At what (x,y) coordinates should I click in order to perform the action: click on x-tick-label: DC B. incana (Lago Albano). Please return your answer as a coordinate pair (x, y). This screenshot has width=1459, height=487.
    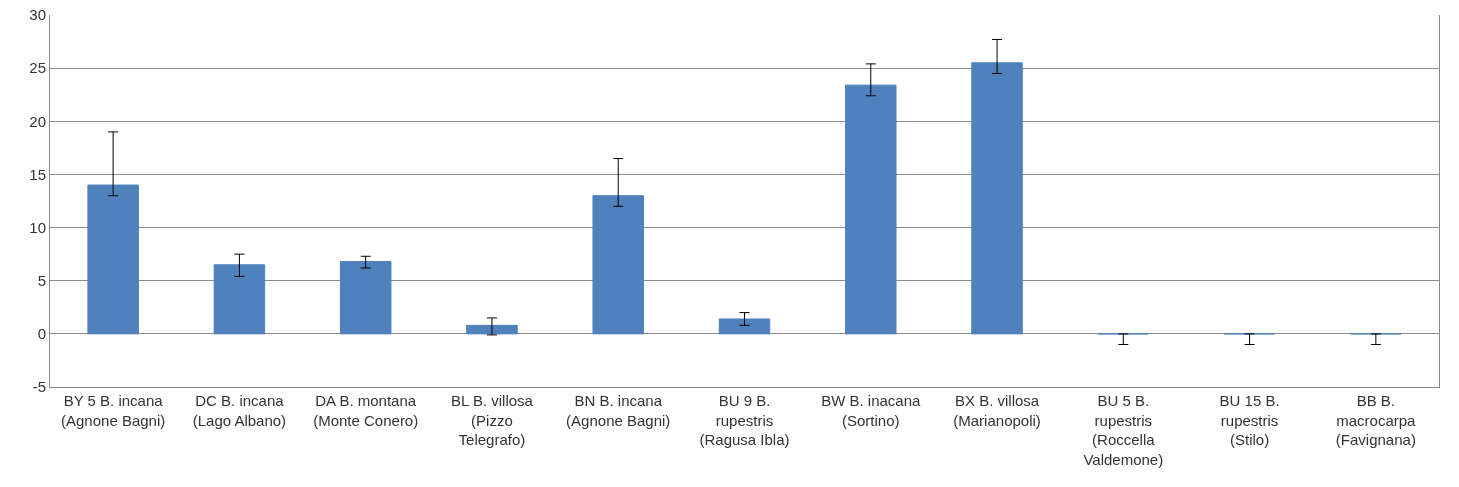
    Looking at the image, I should click on (239, 410).